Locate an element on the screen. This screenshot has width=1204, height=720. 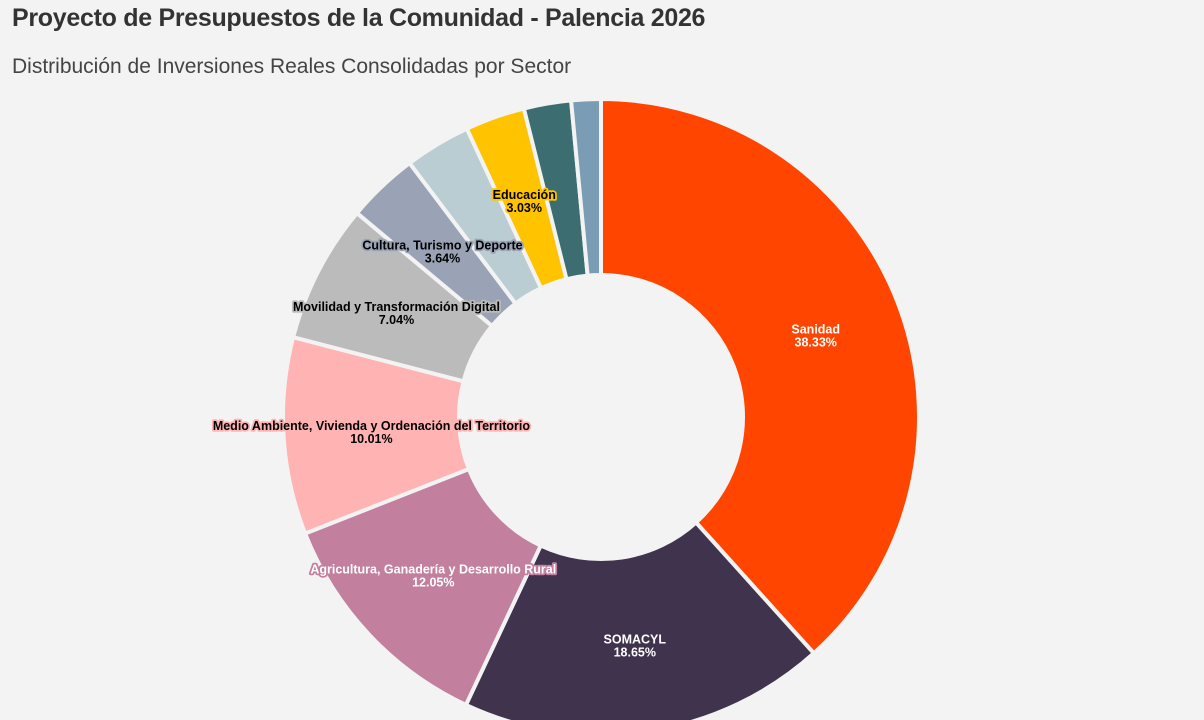
slice-label-name: Cultura, Turismo y Deporte is located at coordinates (442, 245).